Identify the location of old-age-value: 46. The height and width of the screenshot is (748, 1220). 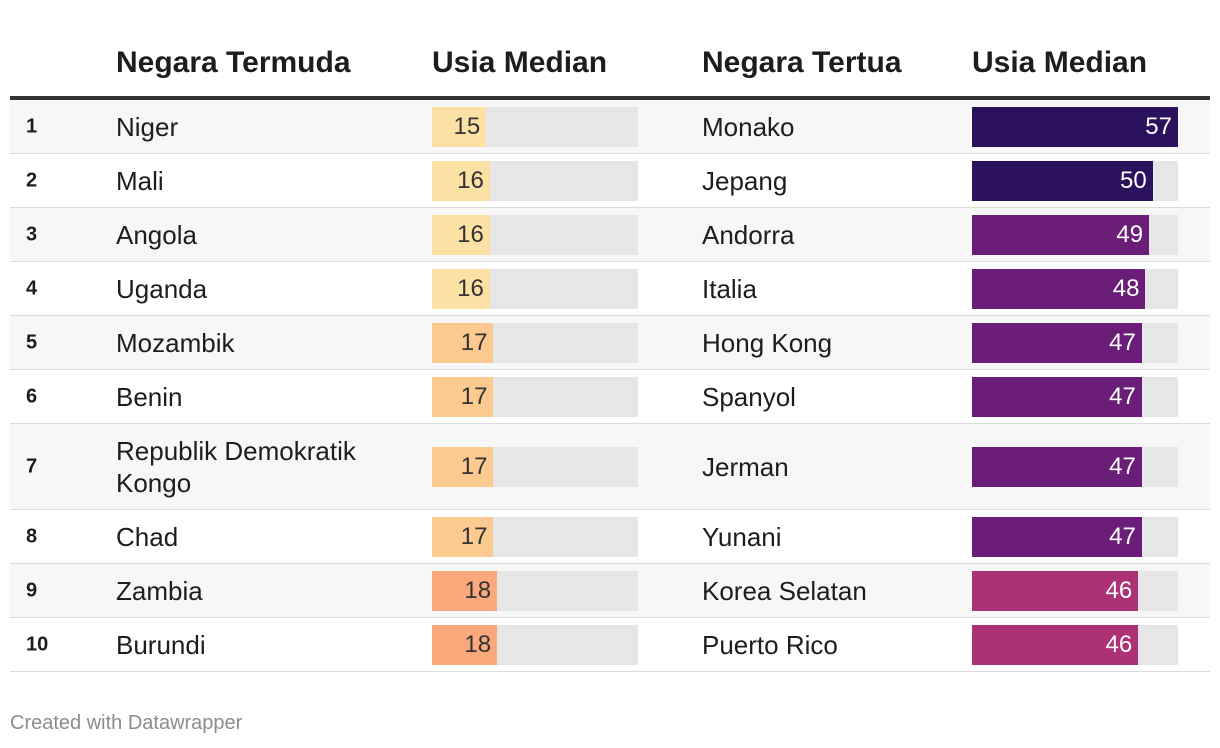
(1119, 590).